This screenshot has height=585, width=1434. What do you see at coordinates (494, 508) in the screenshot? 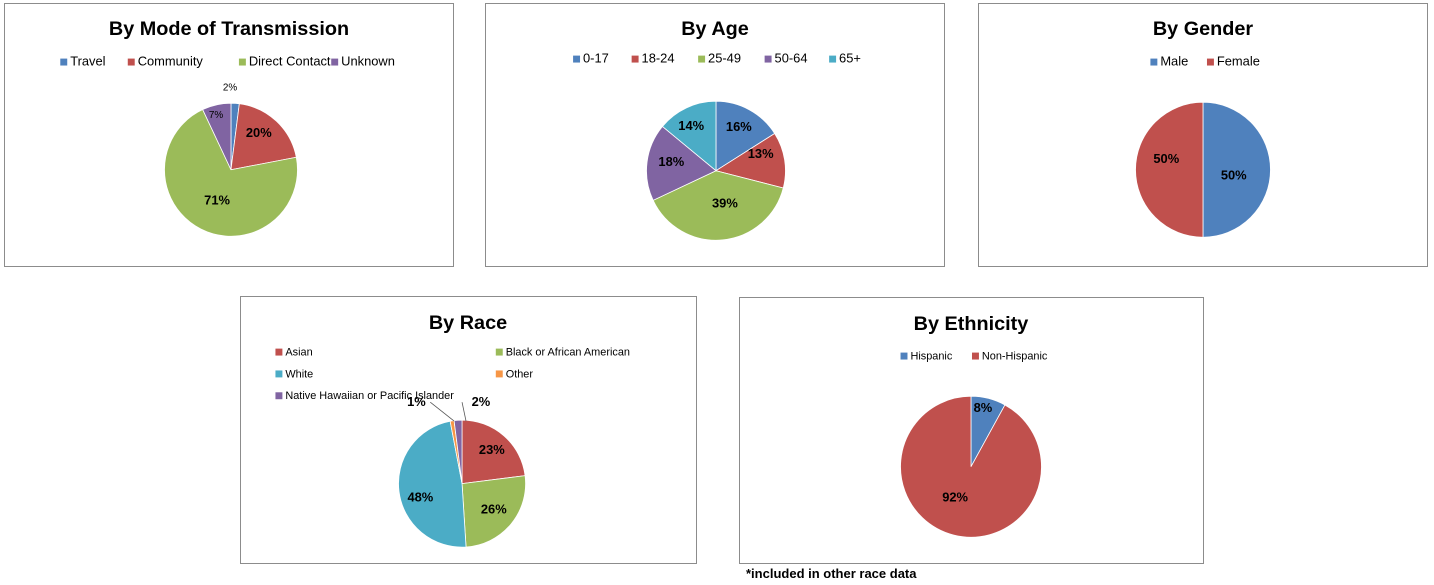
I see `data-label-black-or-african-american: 26%` at bounding box center [494, 508].